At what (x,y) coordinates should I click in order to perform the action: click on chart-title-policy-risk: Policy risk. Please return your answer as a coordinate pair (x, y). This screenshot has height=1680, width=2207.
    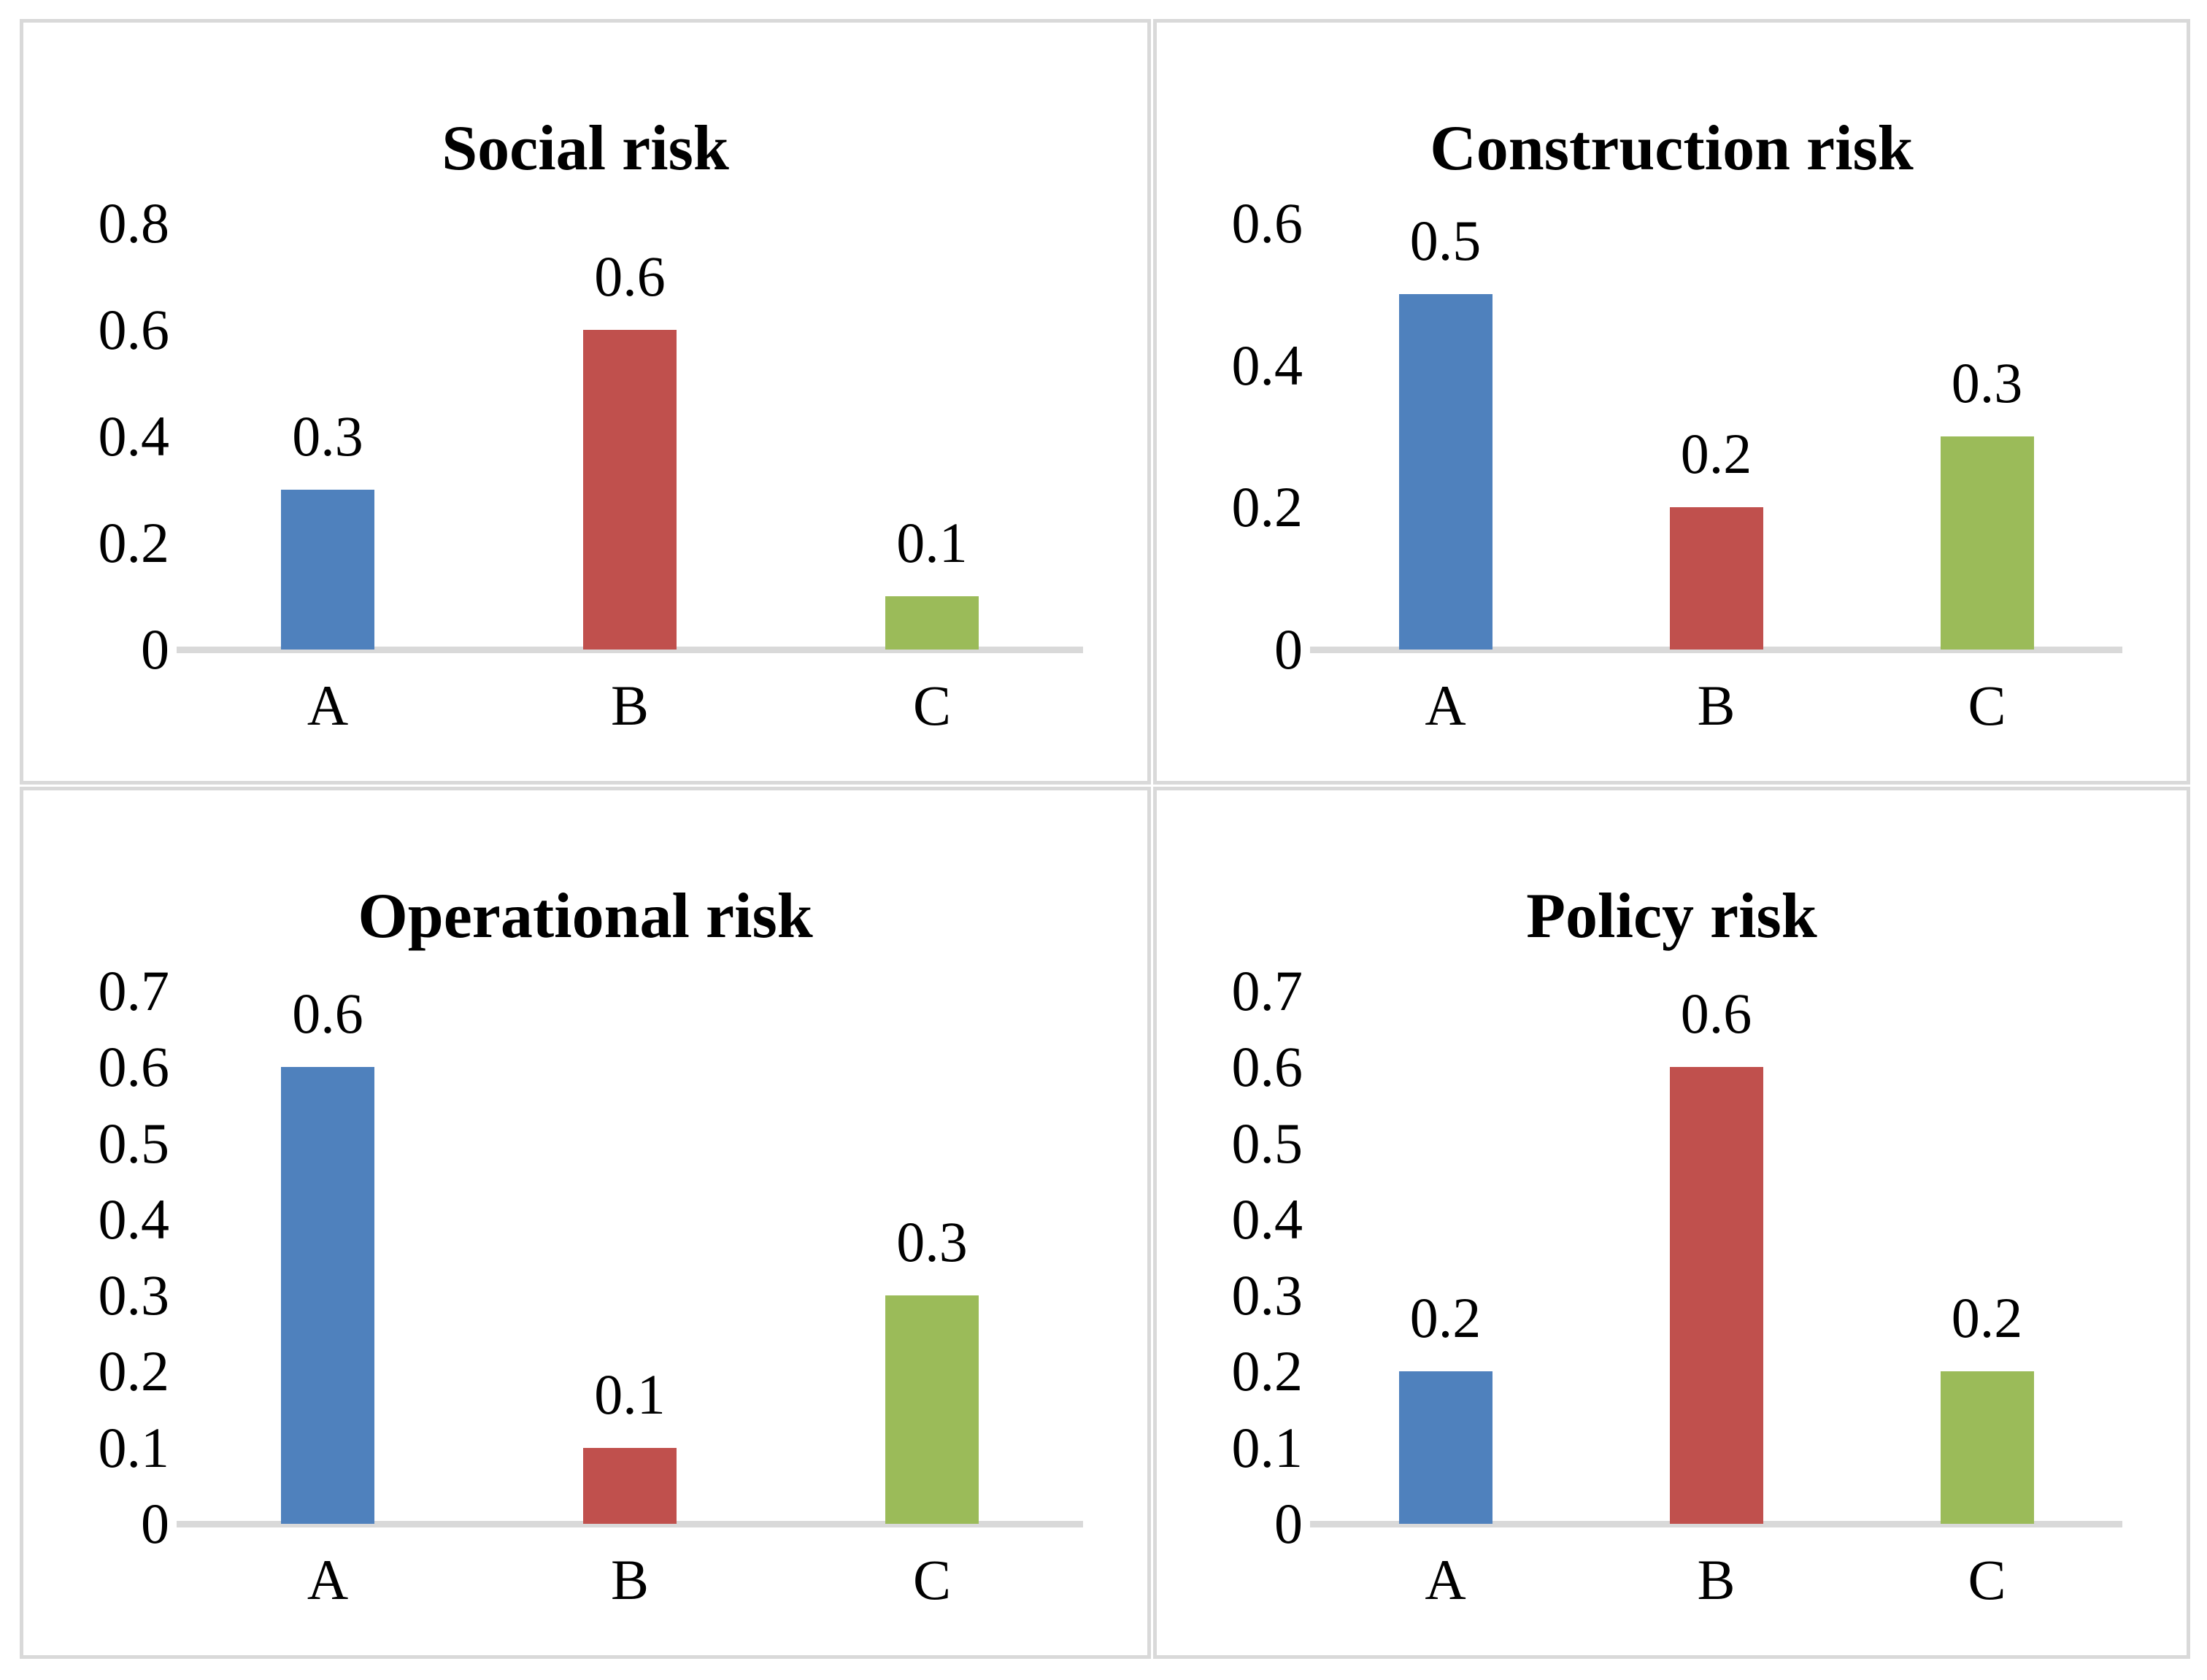
    Looking at the image, I should click on (1671, 917).